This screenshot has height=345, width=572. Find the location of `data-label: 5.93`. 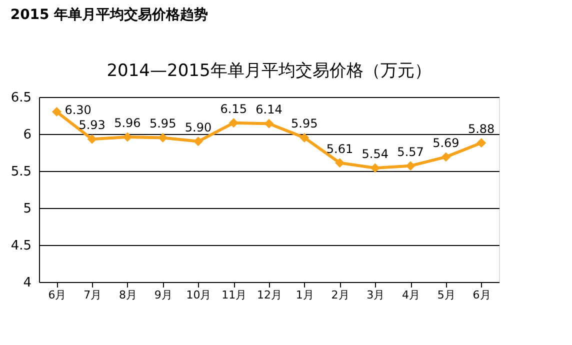

data-label: 5.93 is located at coordinates (92, 125).